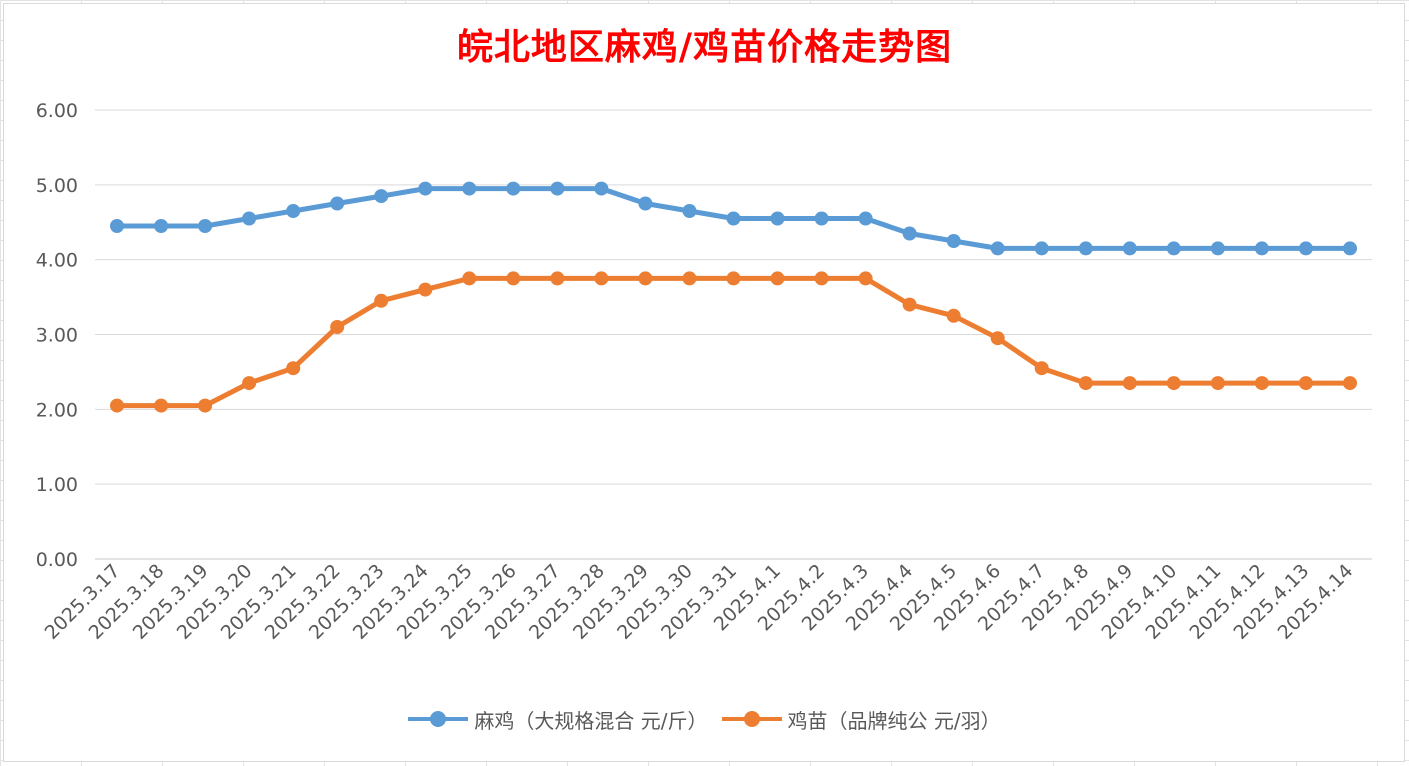  Describe the element at coordinates (704, 47) in the screenshot. I see `chart-title: 皖北地区麻鸡/鸡苗价格走势图` at that location.